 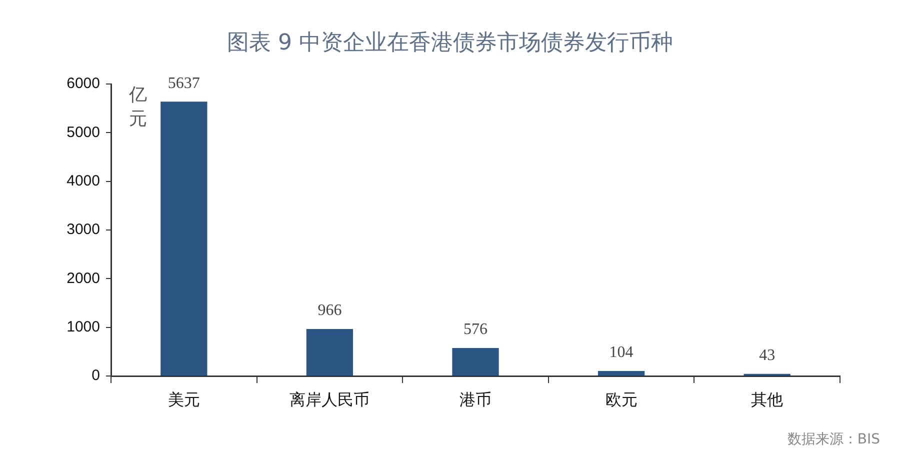 I want to click on x-tick-label: 美元, so click(x=184, y=399).